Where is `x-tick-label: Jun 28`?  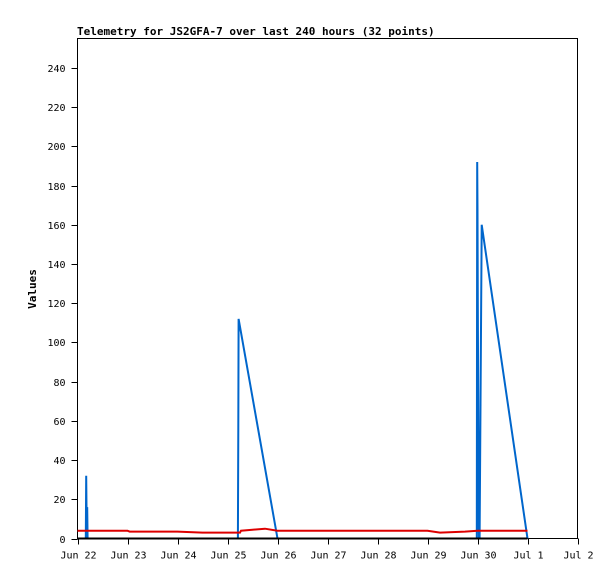 x-tick-label: Jun 28 is located at coordinates (378, 556).